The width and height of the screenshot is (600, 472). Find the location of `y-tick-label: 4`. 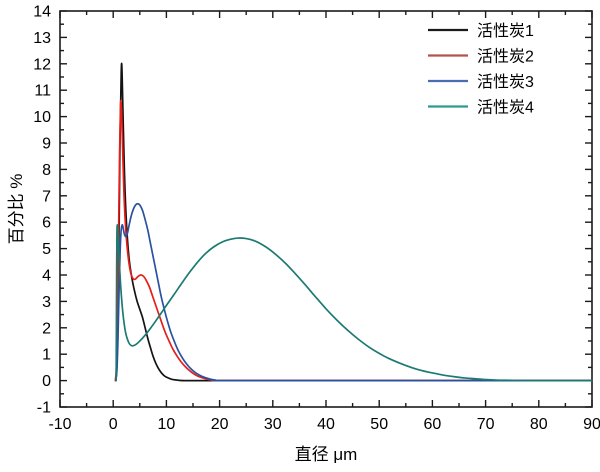

y-tick-label: 4 is located at coordinates (46, 276).